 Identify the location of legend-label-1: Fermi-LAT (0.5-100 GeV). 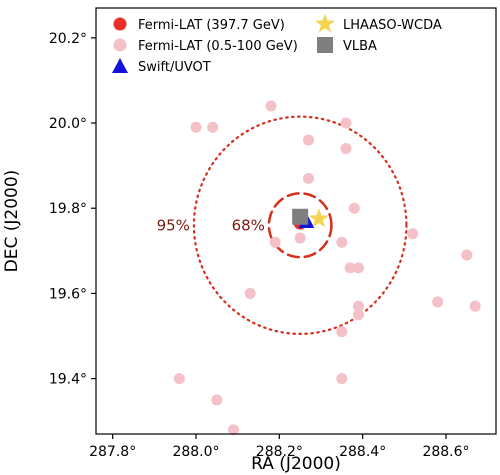
(218, 46).